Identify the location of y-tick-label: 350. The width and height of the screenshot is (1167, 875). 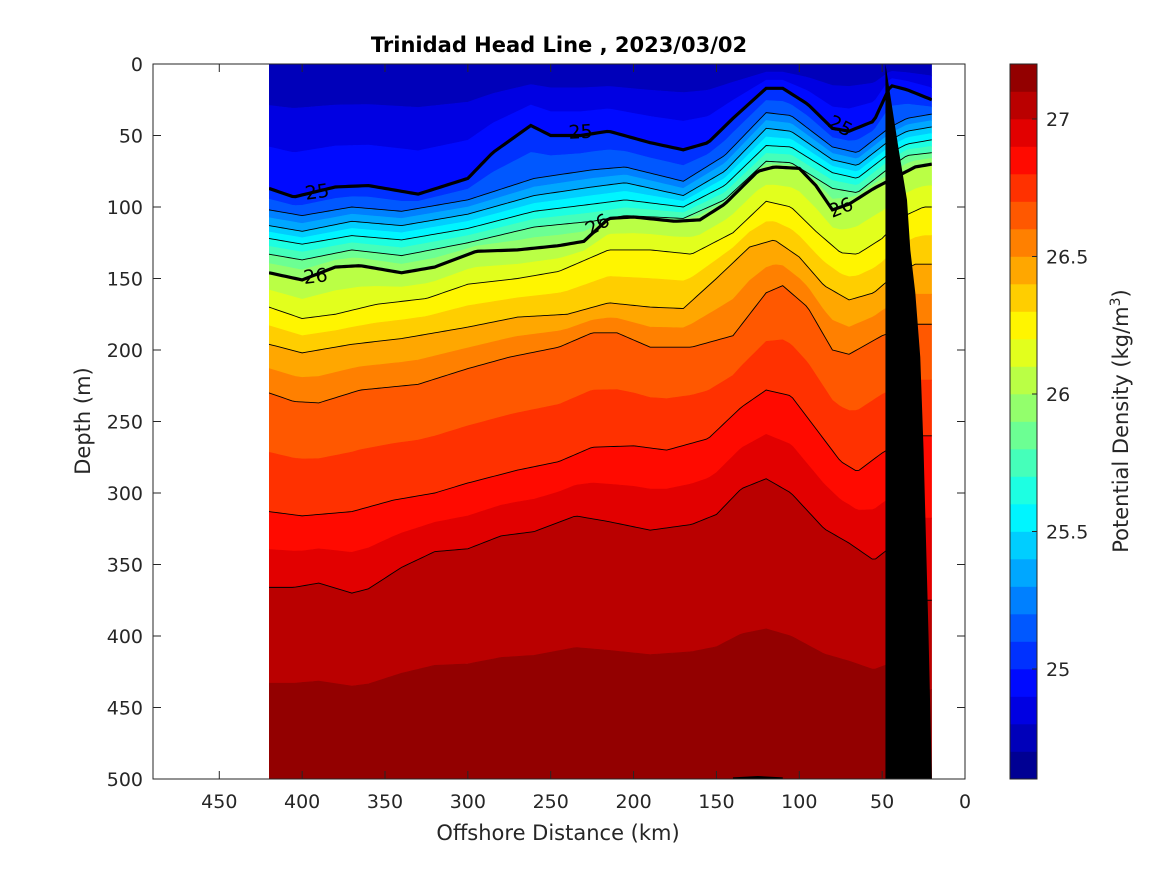
(125, 566).